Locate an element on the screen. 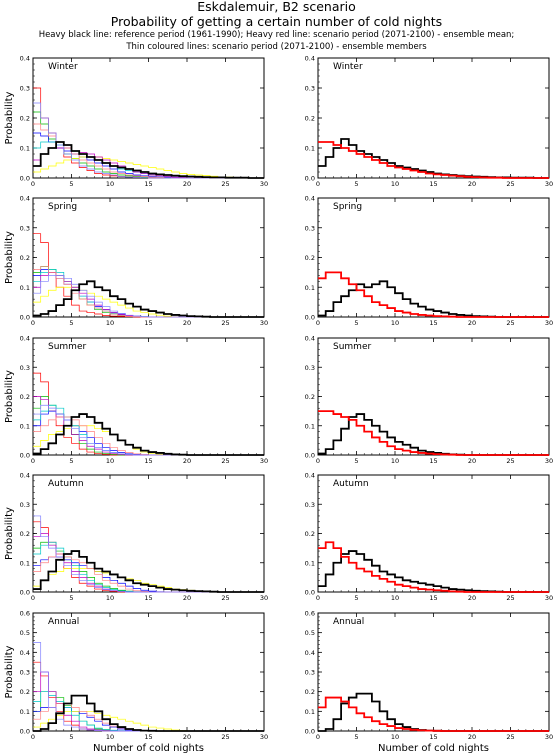  x-tick-label-summer-members: 25 is located at coordinates (225, 461).